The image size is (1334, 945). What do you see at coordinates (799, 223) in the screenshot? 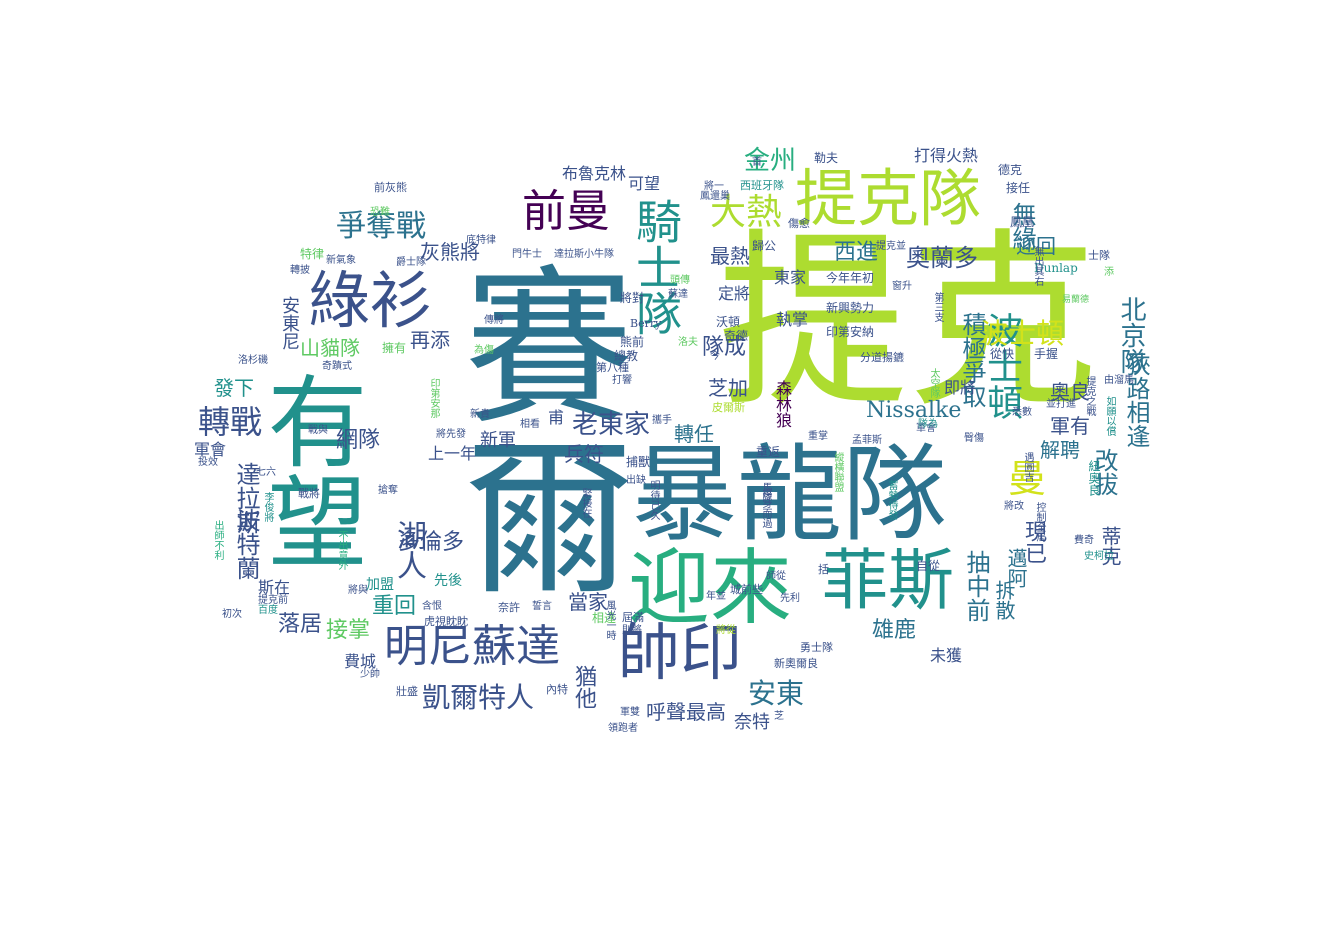
I see `word-cloud-word: 傷愈` at bounding box center [799, 223].